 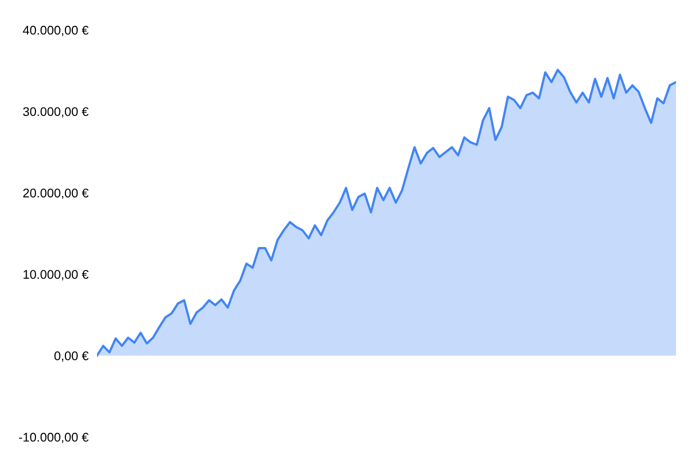 I want to click on y-tick-label: 20.000,00 €, so click(x=55, y=193).